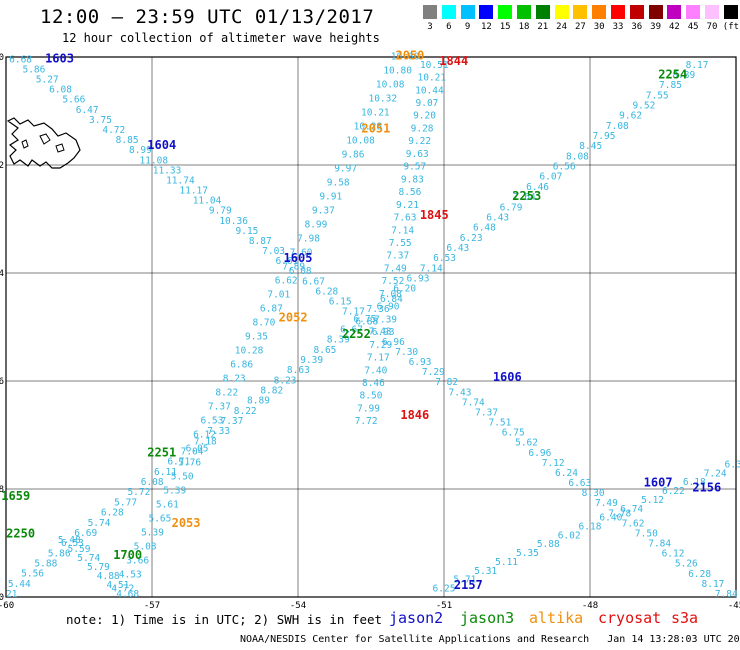 This screenshot has width=740, height=650. What do you see at coordinates (182, 477) in the screenshot?
I see `swh-value: 5.50` at bounding box center [182, 477].